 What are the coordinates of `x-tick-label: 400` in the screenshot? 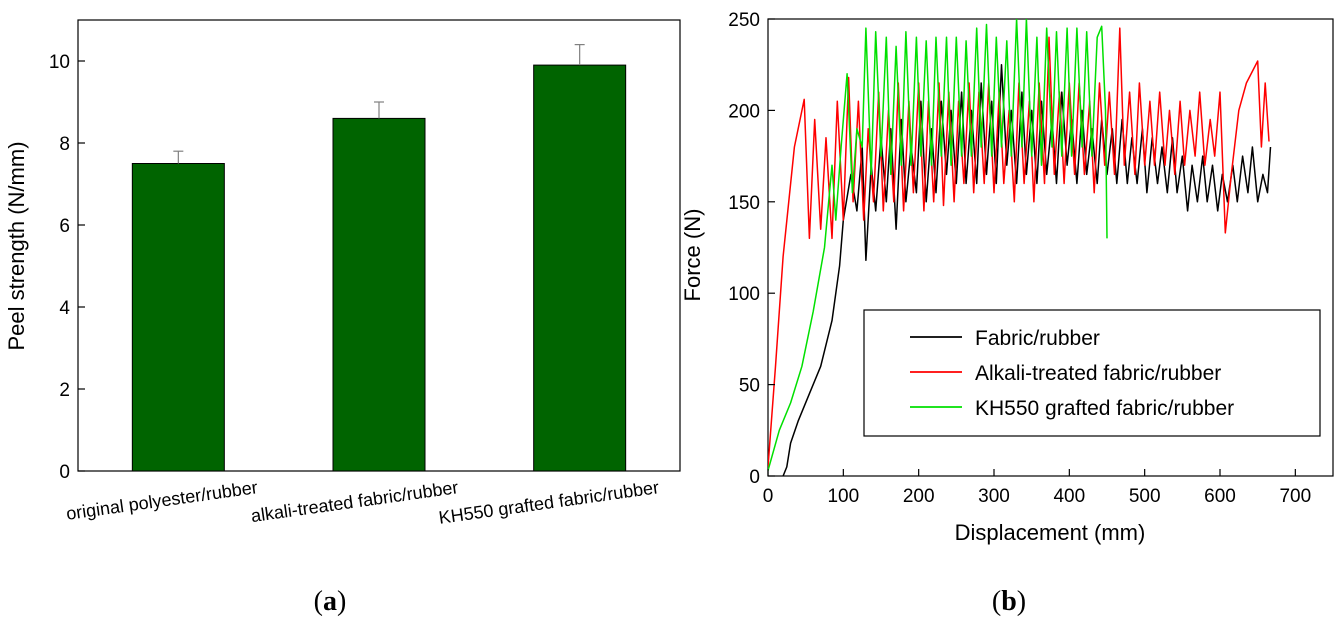 It's located at (1069, 496).